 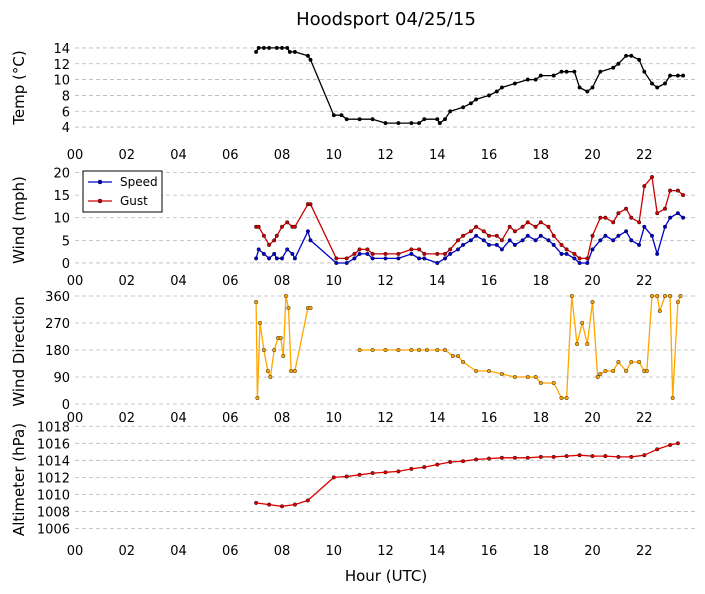 What do you see at coordinates (61, 378) in the screenshot?
I see `direction-y-tick-label: 90` at bounding box center [61, 378].